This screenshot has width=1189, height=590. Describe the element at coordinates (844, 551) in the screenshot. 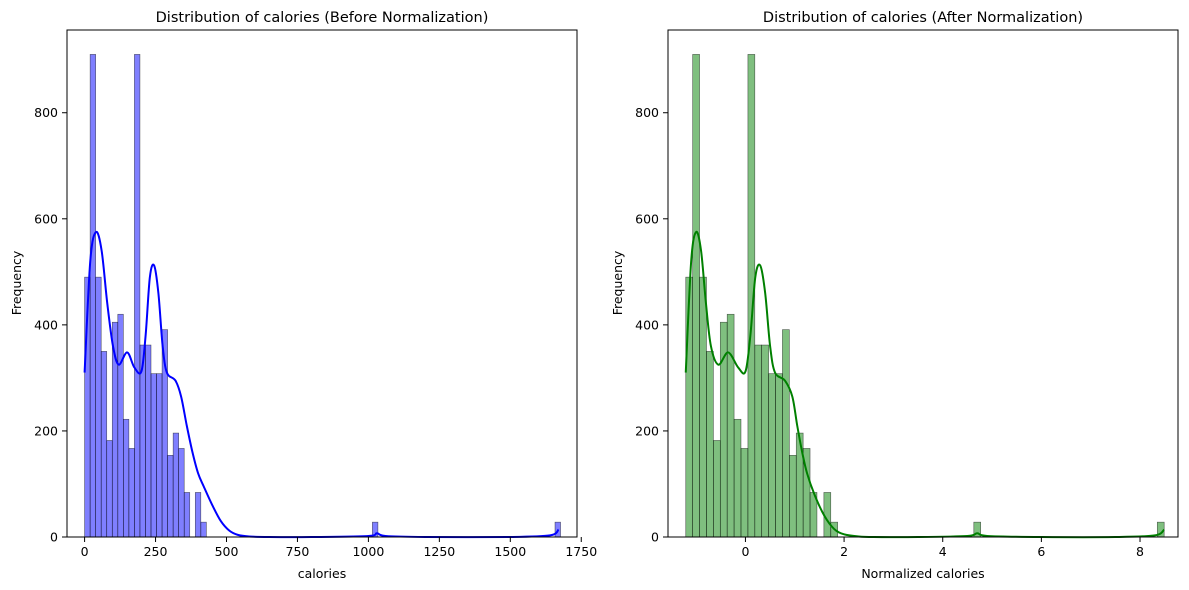

I see `x-tick-label: 2` at that location.